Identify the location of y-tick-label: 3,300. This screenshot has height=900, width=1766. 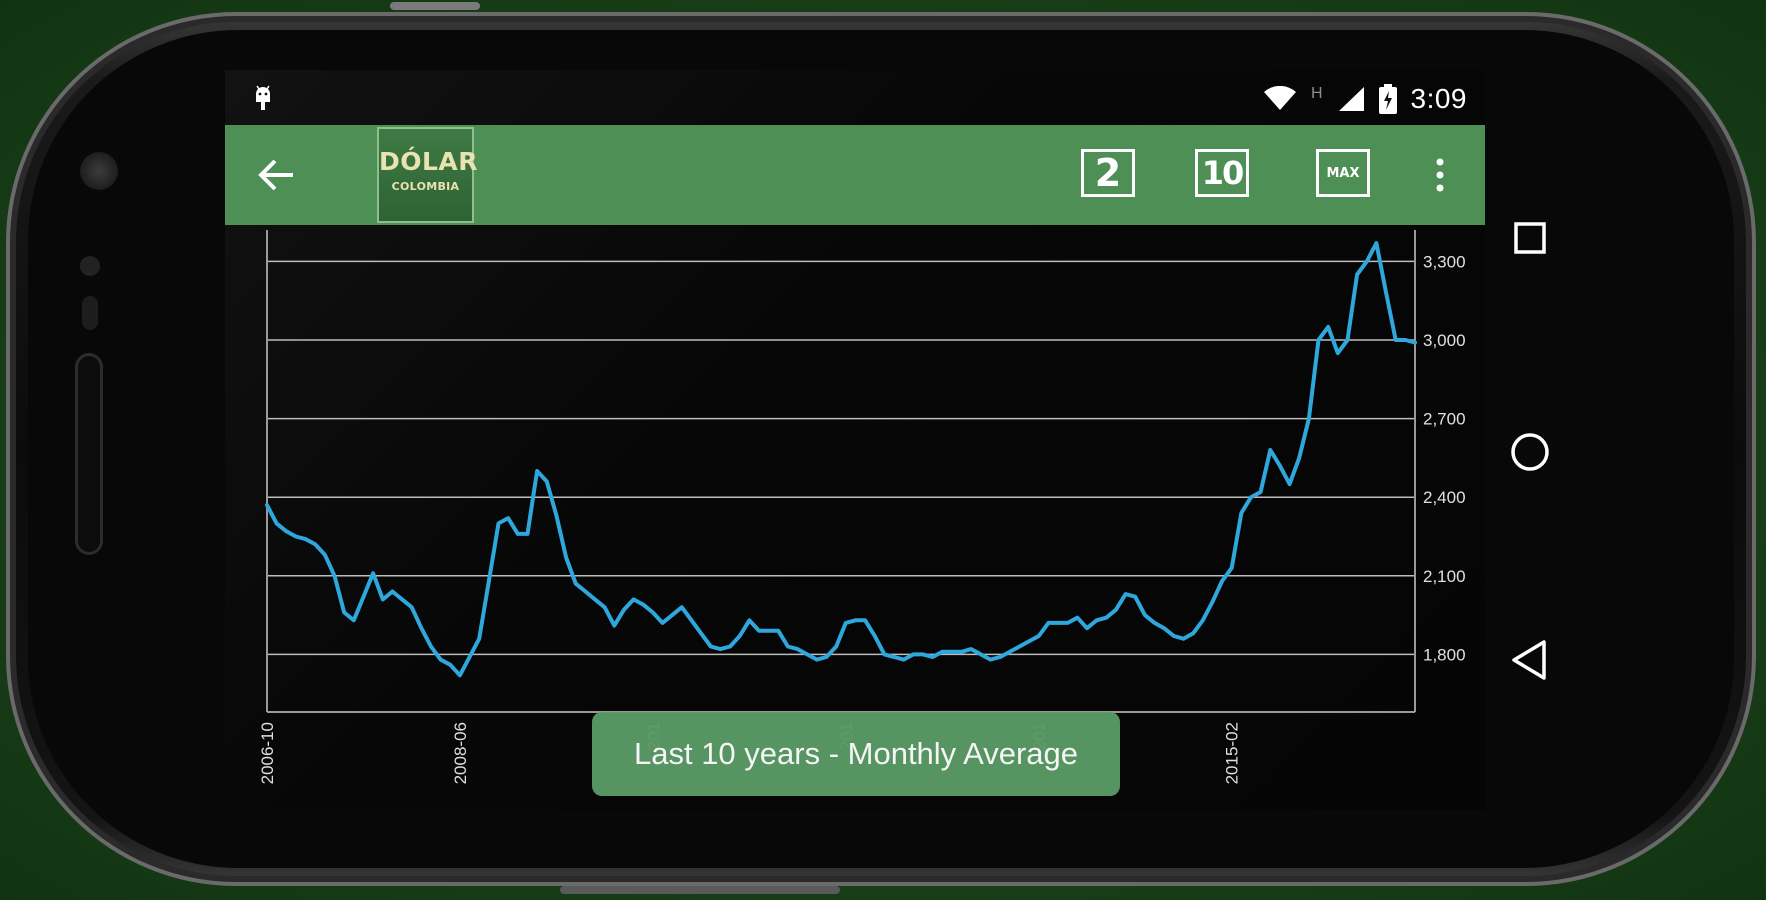
(1444, 261).